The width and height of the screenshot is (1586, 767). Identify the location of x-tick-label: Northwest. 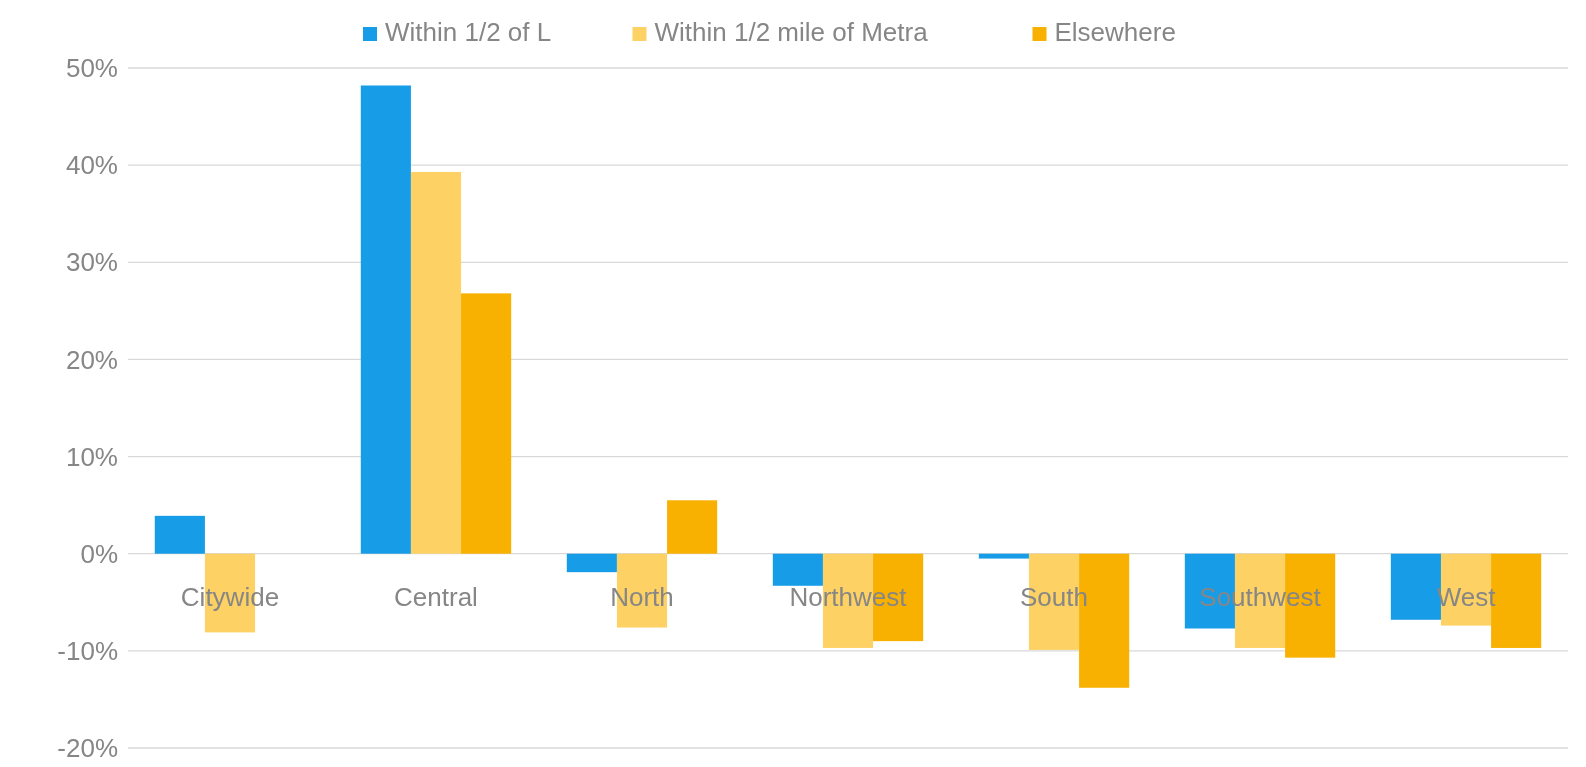
(848, 596).